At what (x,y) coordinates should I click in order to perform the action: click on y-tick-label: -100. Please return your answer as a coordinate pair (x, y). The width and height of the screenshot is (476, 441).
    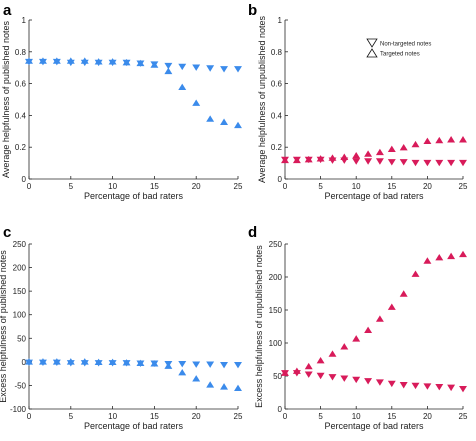
    Looking at the image, I should click on (18, 409).